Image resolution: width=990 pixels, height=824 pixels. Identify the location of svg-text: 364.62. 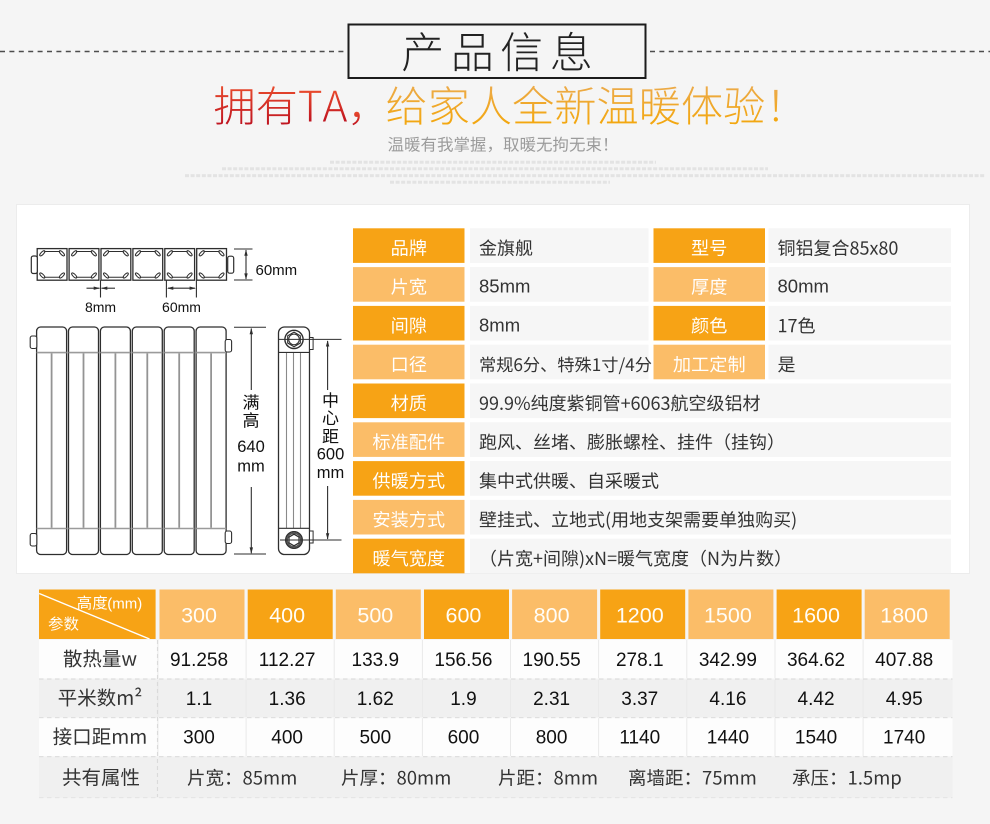
(816, 660).